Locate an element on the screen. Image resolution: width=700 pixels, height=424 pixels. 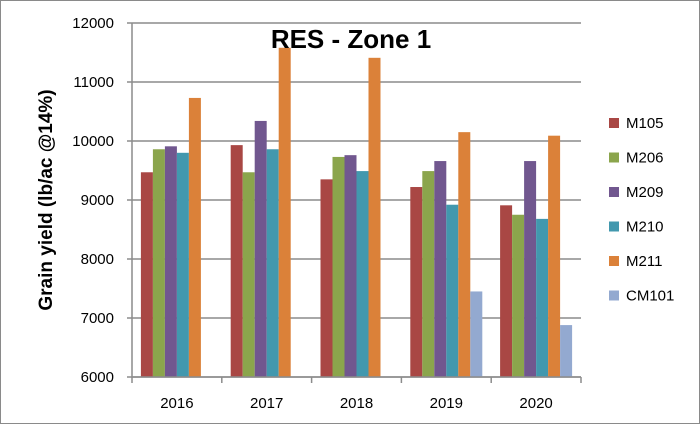
x-tick-label: 2018 is located at coordinates (356, 403).